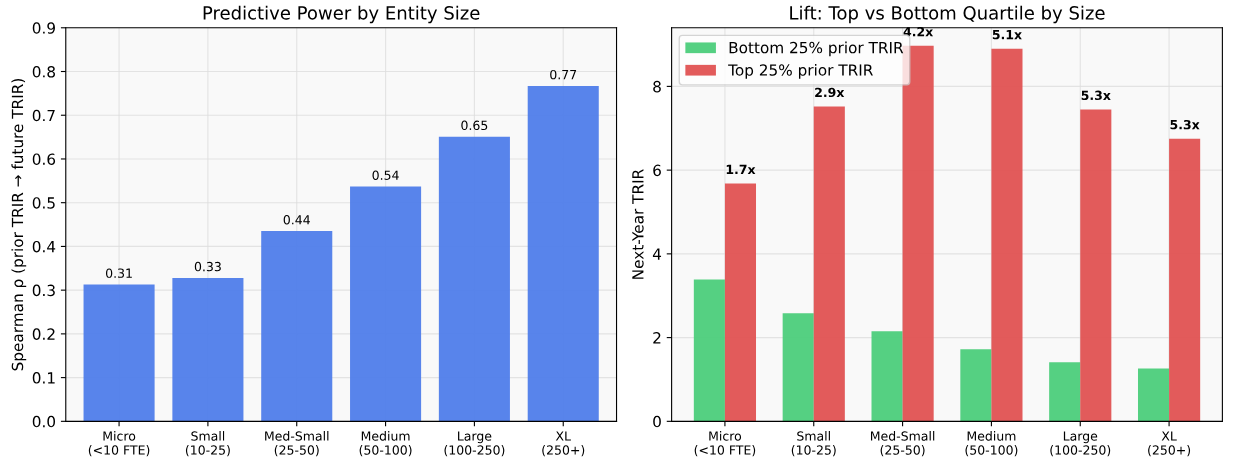 Image resolution: width=1241 pixels, height=463 pixels. I want to click on legend-label: Top 25% prior TRIR, so click(800, 71).